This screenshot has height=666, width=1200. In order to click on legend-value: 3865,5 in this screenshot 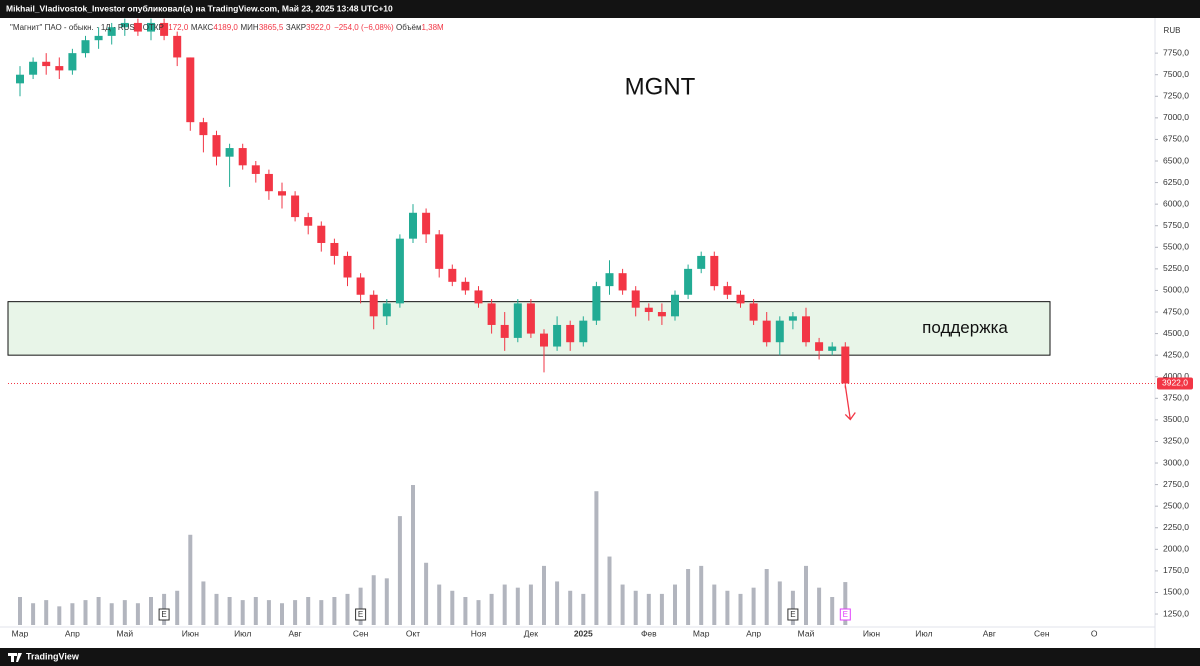, I will do `click(271, 27)`.